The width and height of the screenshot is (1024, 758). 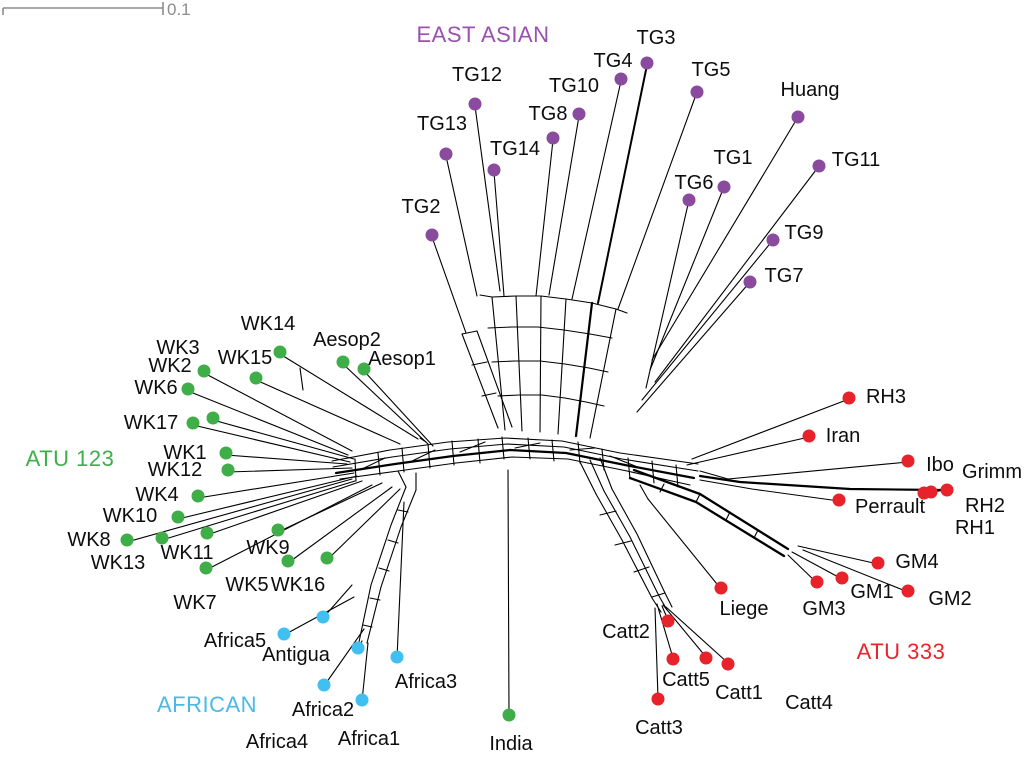 I want to click on taxon-dot-gm4, so click(x=878, y=563).